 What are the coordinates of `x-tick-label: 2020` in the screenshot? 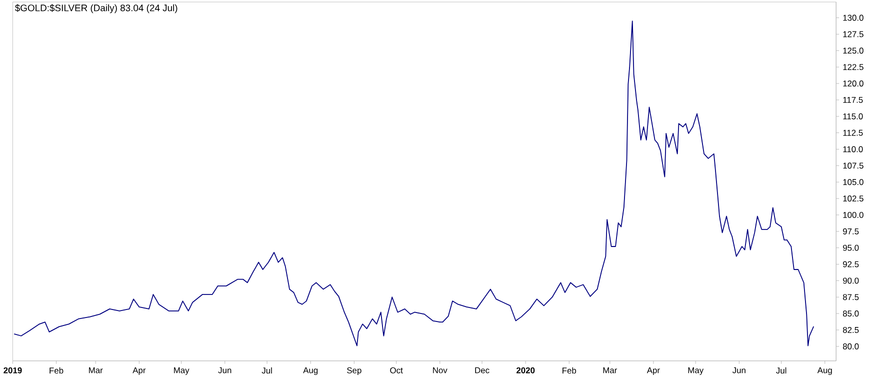 It's located at (525, 370).